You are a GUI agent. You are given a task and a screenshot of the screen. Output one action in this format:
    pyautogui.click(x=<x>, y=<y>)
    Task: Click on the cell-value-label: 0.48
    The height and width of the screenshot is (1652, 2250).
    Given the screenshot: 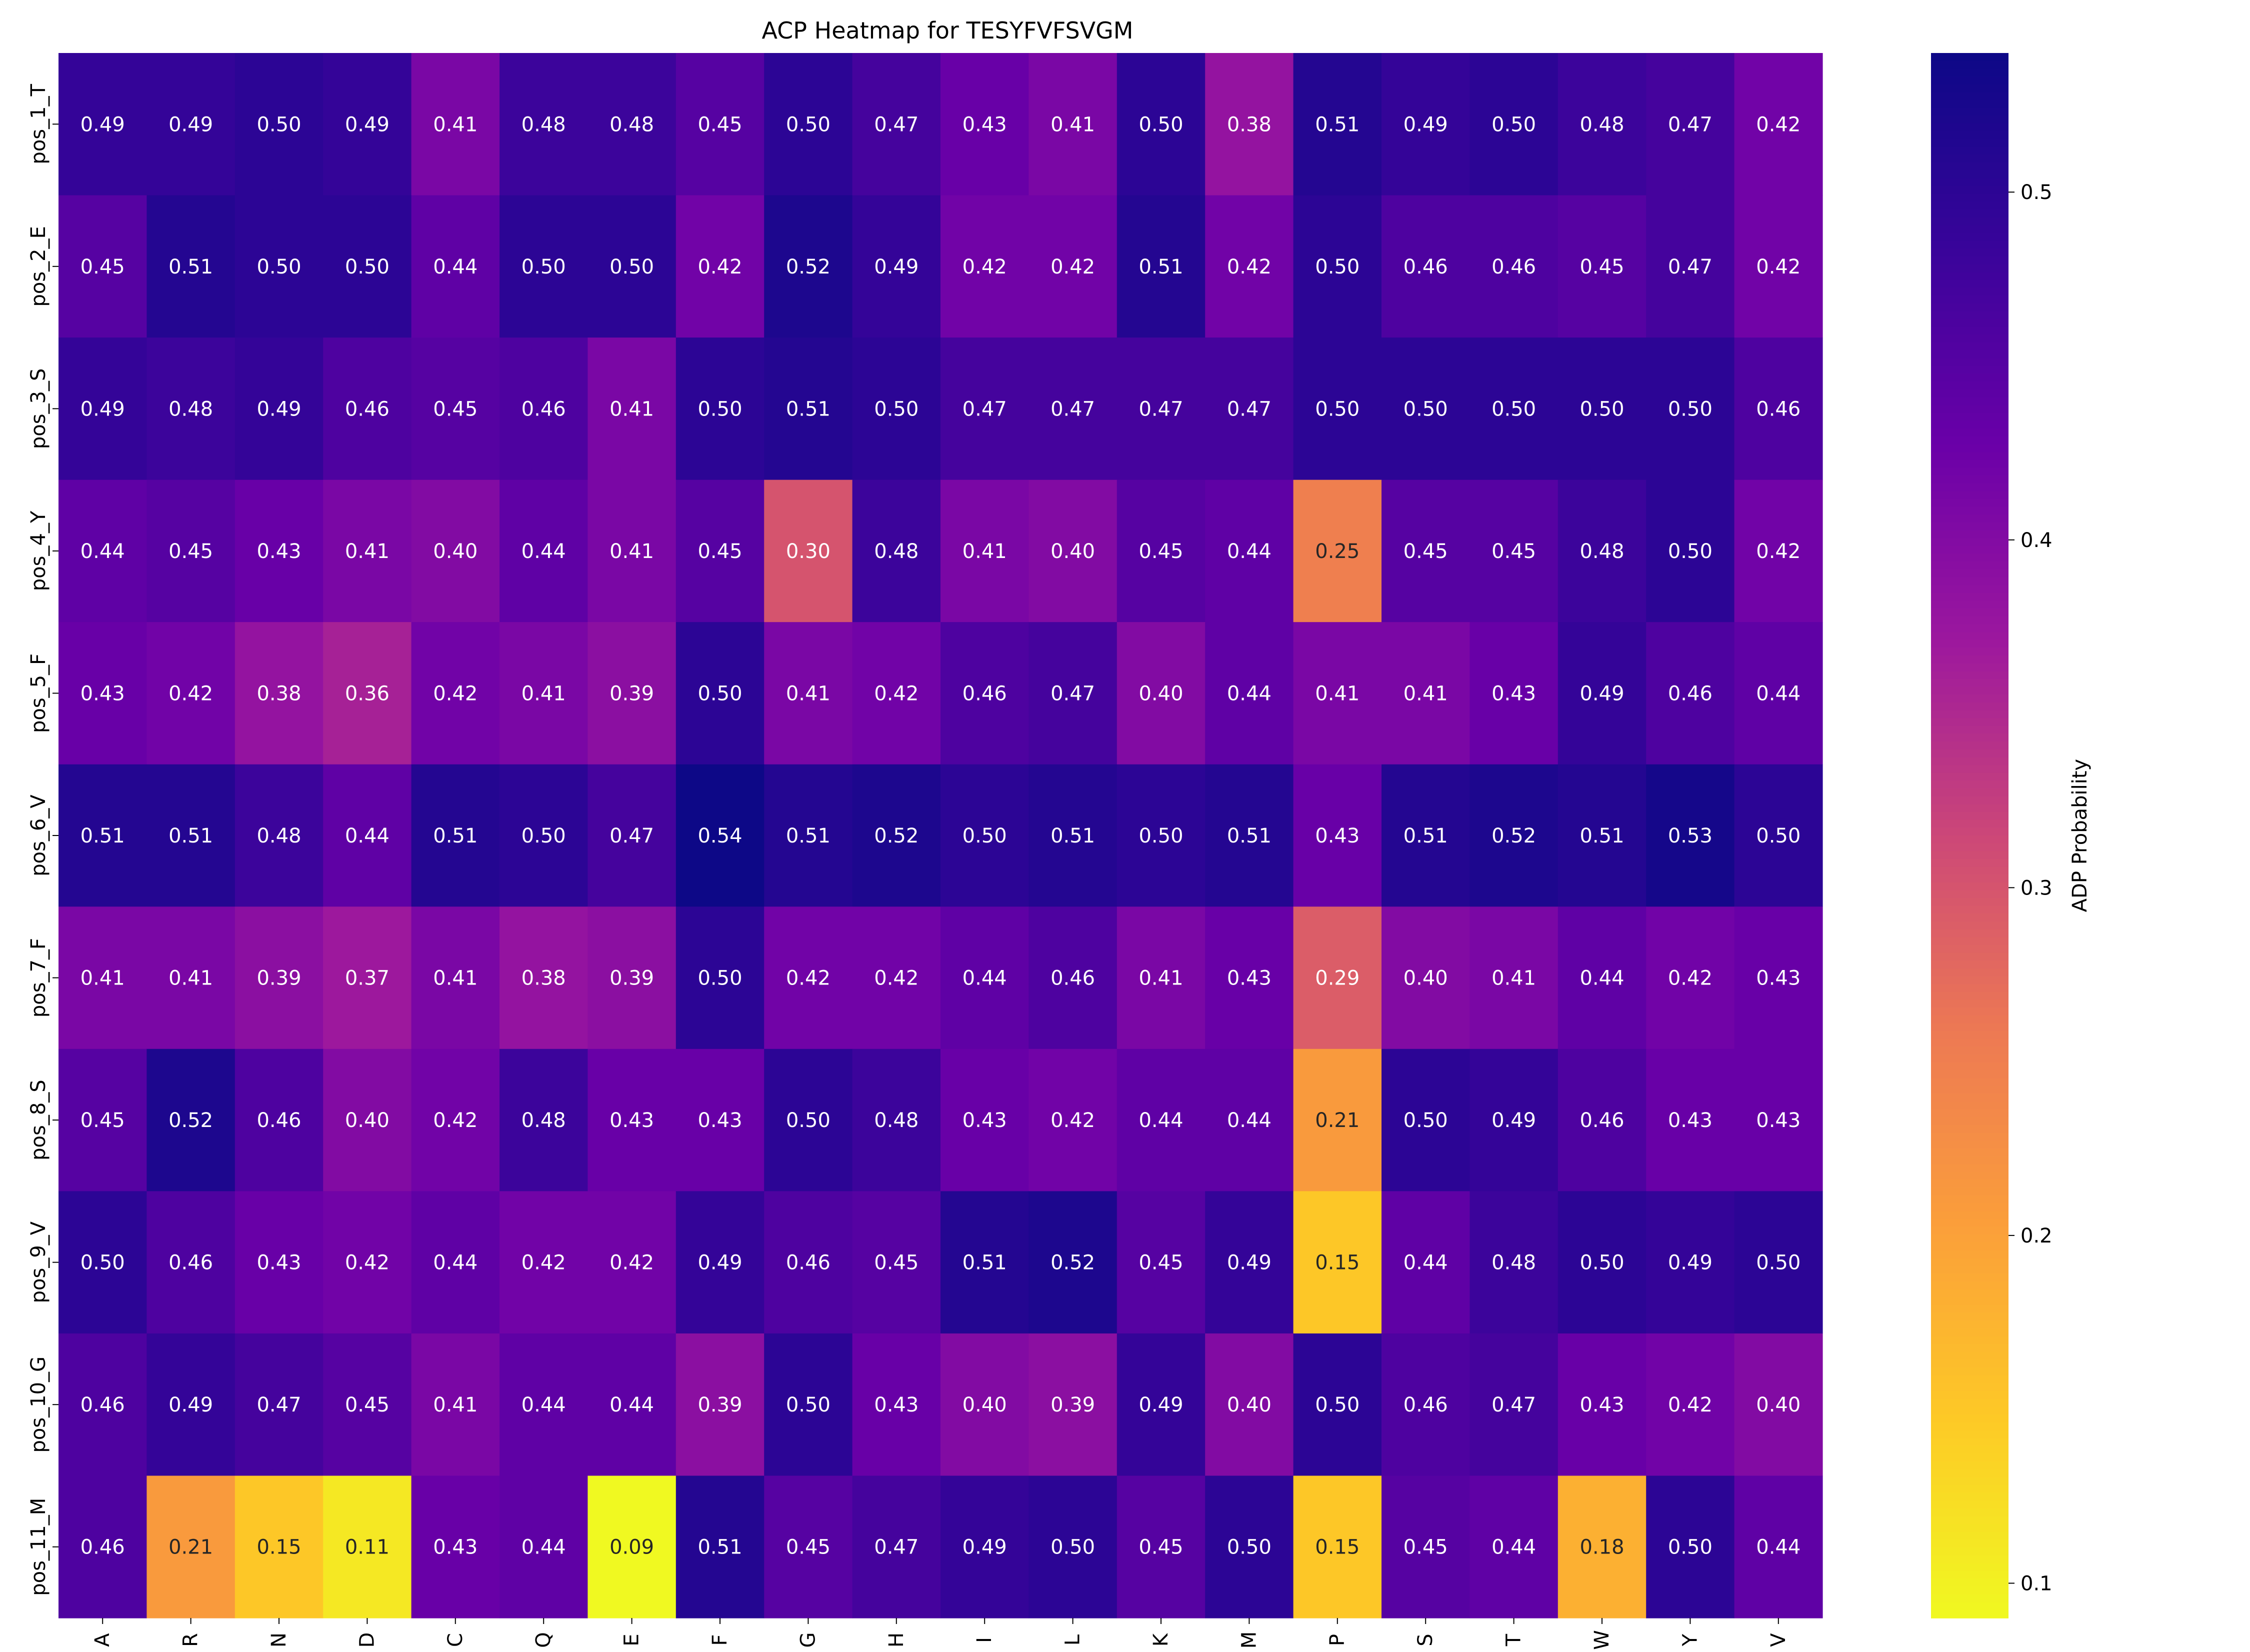 What is the action you would take?
    pyautogui.click(x=632, y=124)
    